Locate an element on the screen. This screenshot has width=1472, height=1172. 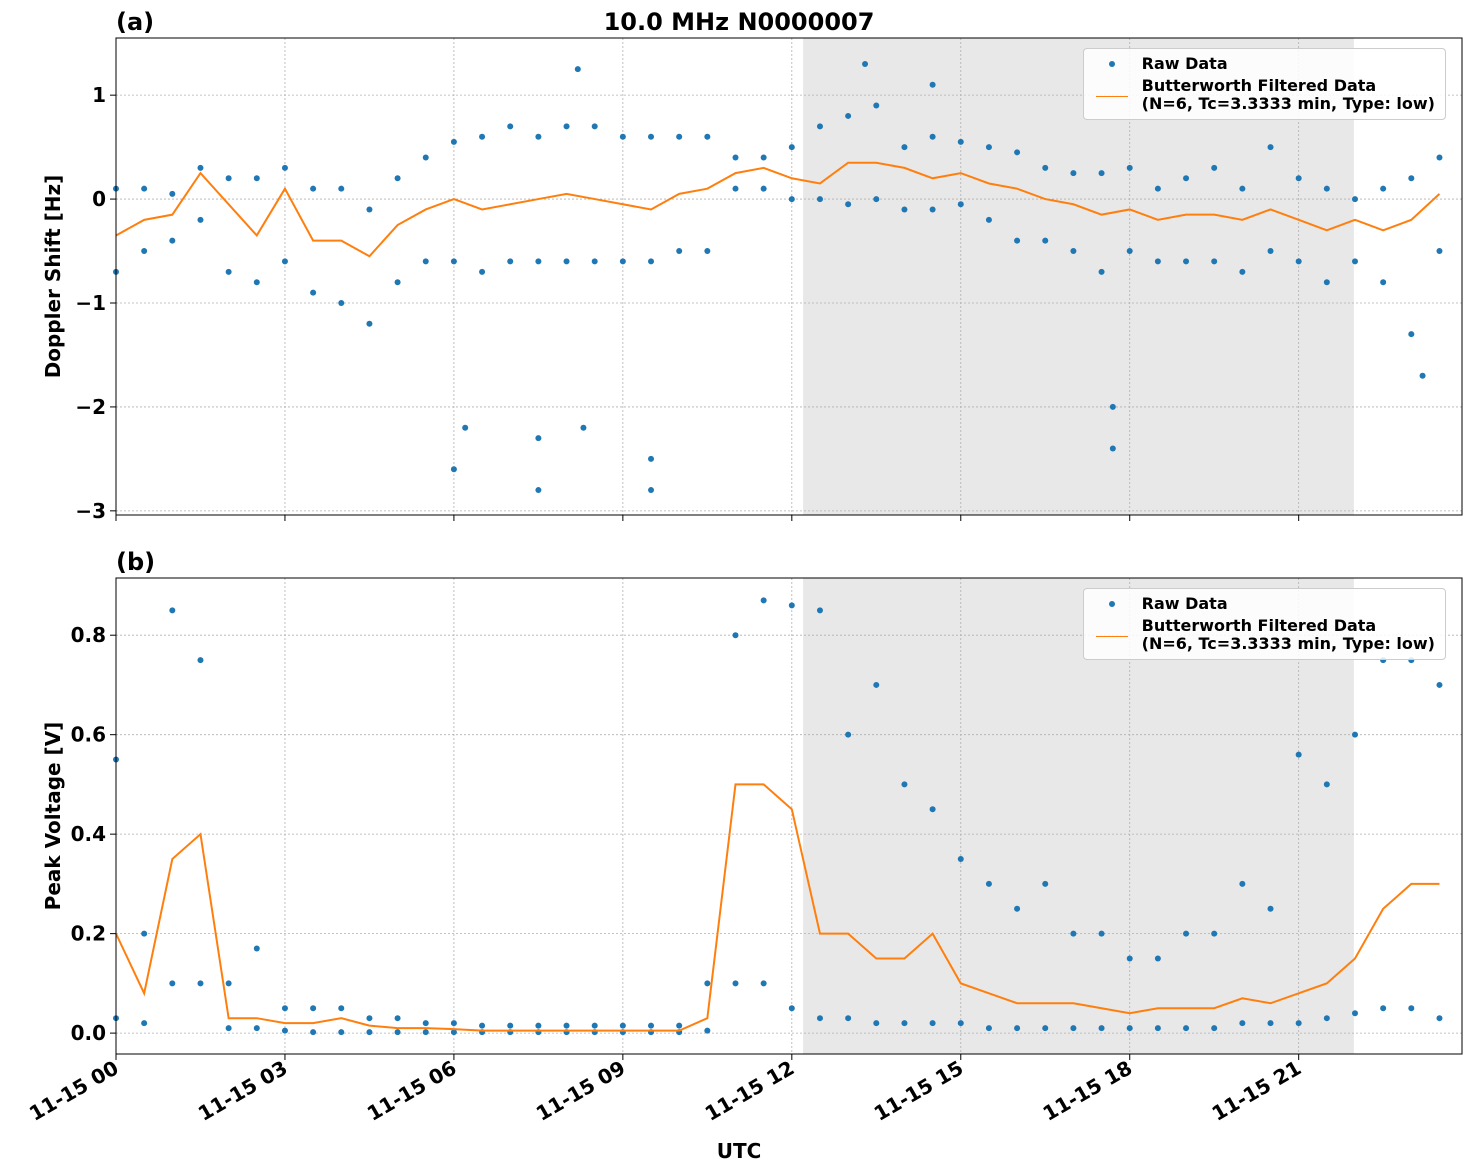
y-tick-label: 0.2 is located at coordinates (88, 934).